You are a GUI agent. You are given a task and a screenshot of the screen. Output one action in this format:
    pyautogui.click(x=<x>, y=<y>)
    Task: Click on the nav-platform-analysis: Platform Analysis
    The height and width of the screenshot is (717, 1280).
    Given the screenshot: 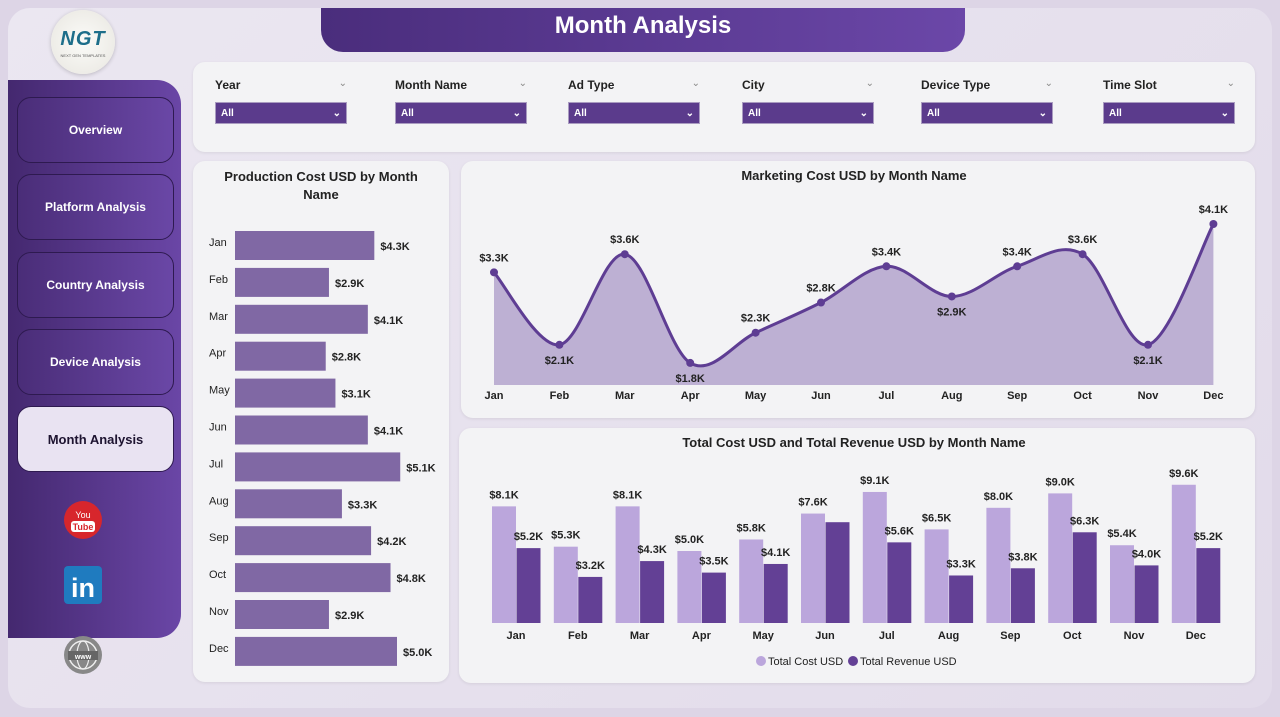 What is the action you would take?
    pyautogui.click(x=95, y=207)
    